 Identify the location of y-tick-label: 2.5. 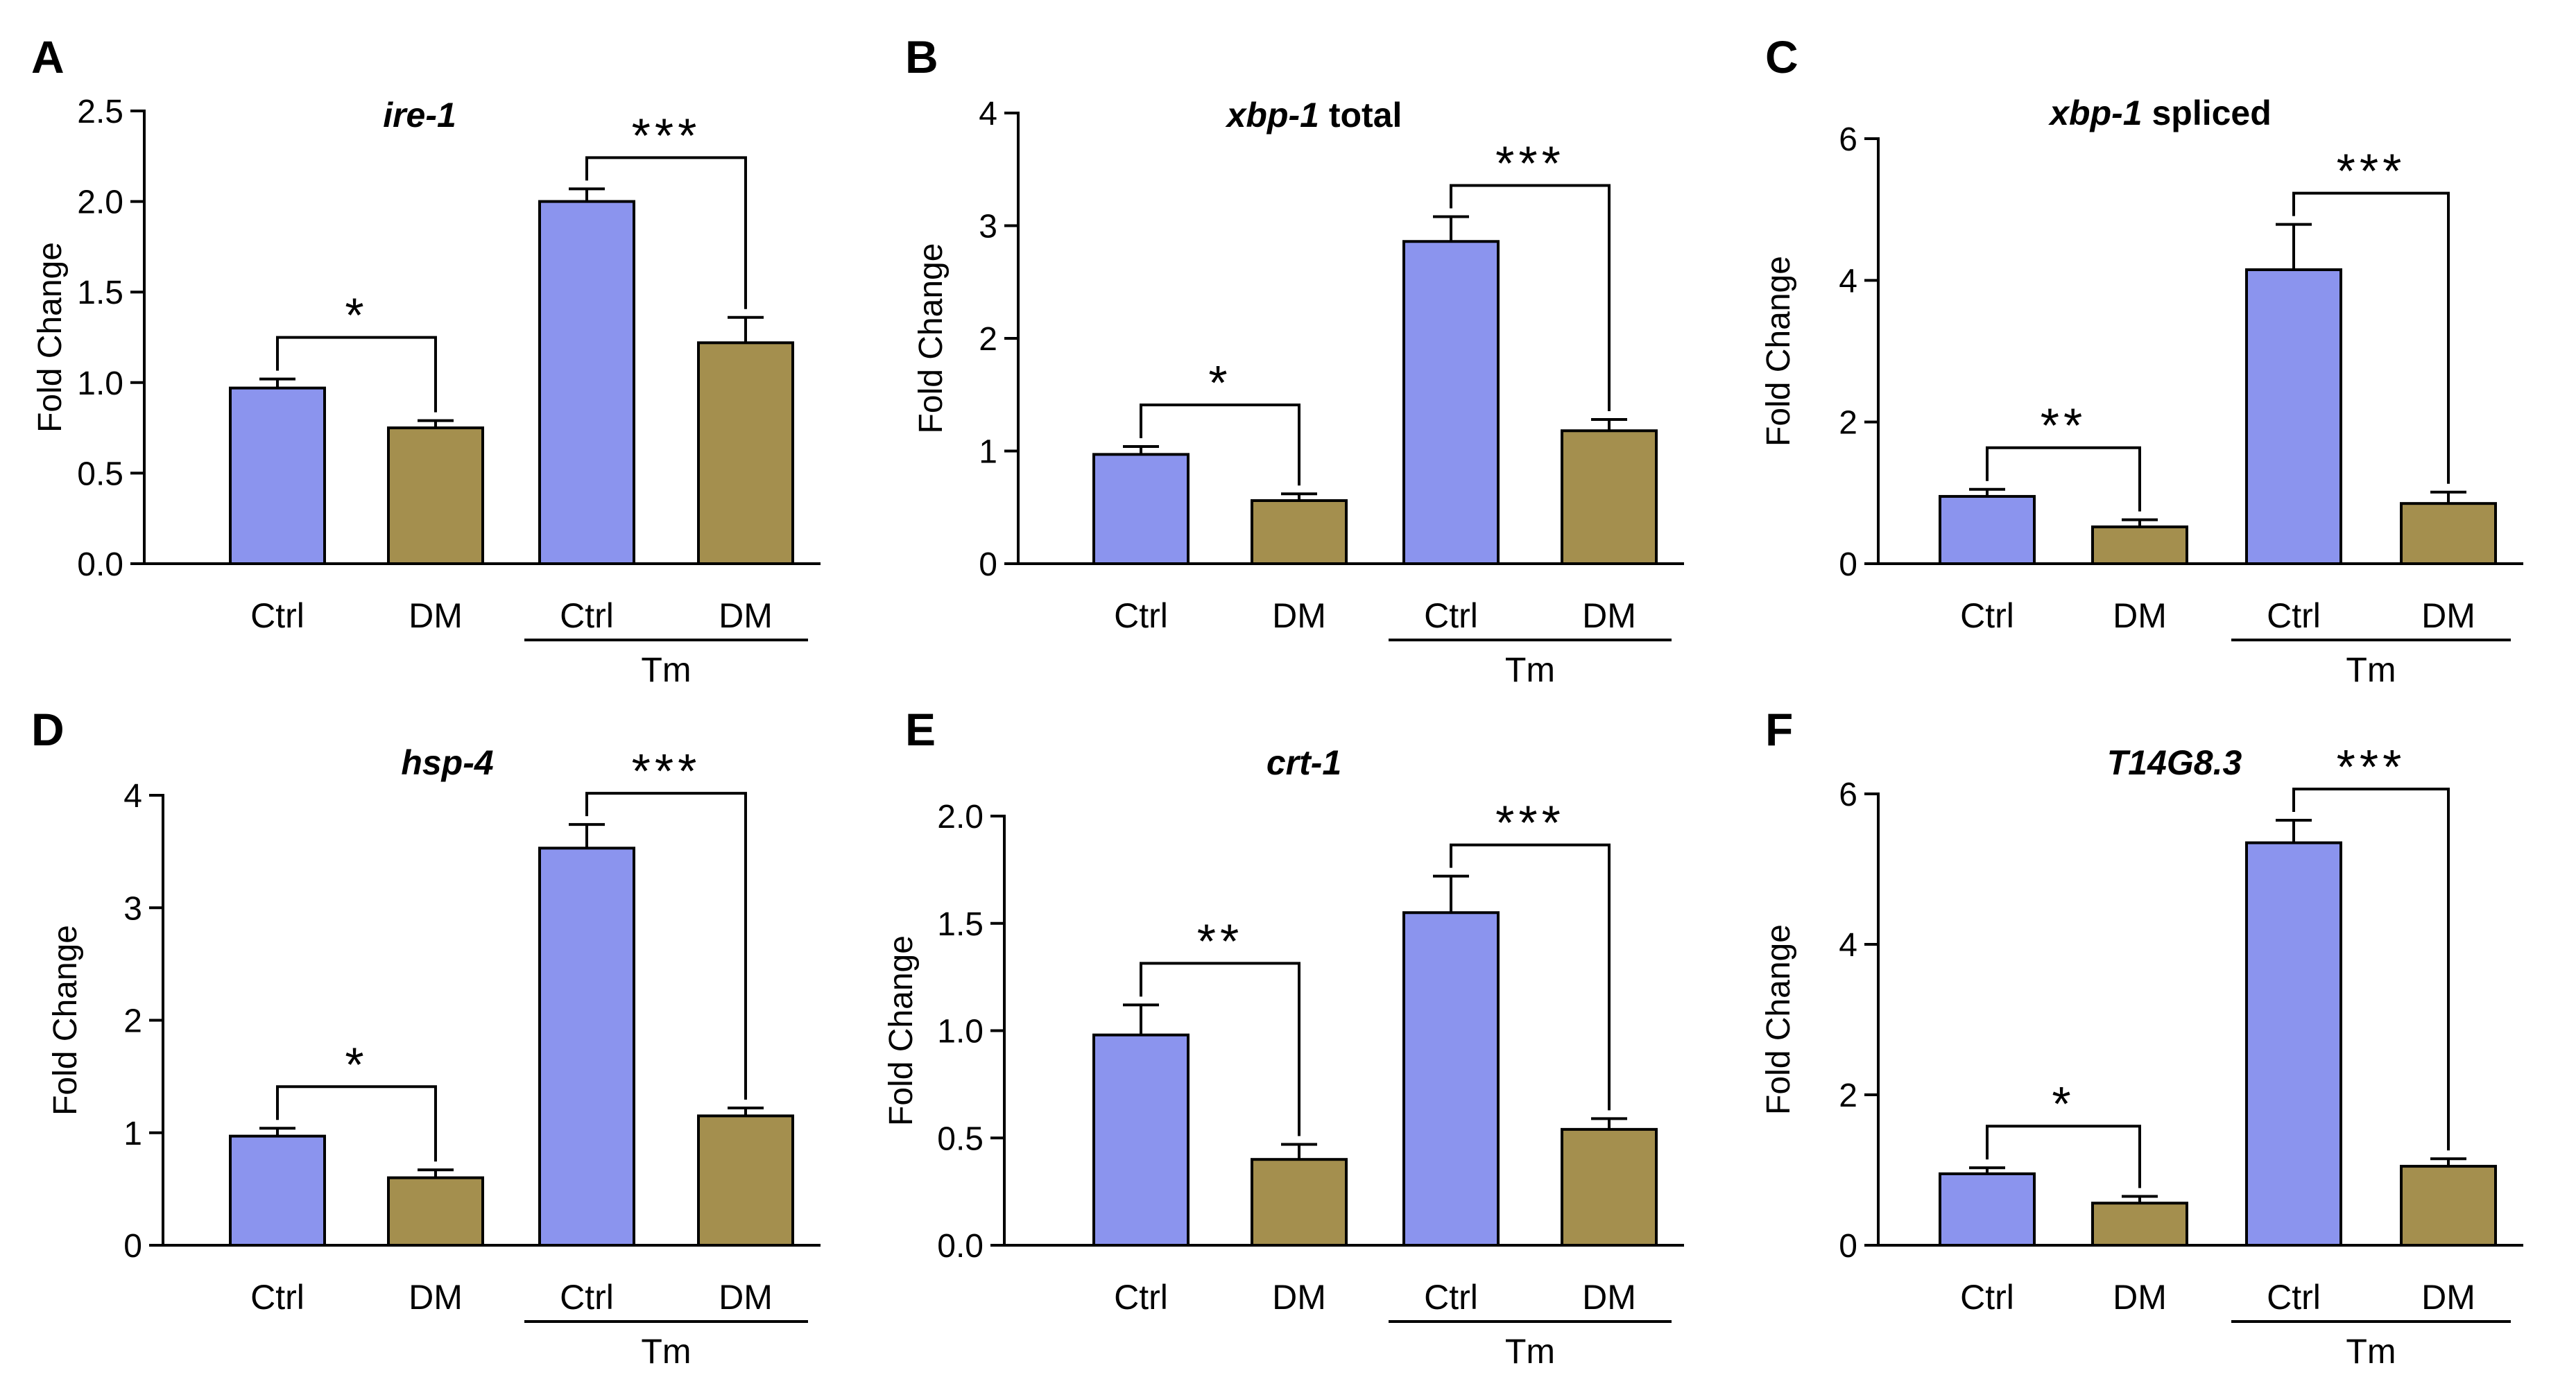
(100, 112).